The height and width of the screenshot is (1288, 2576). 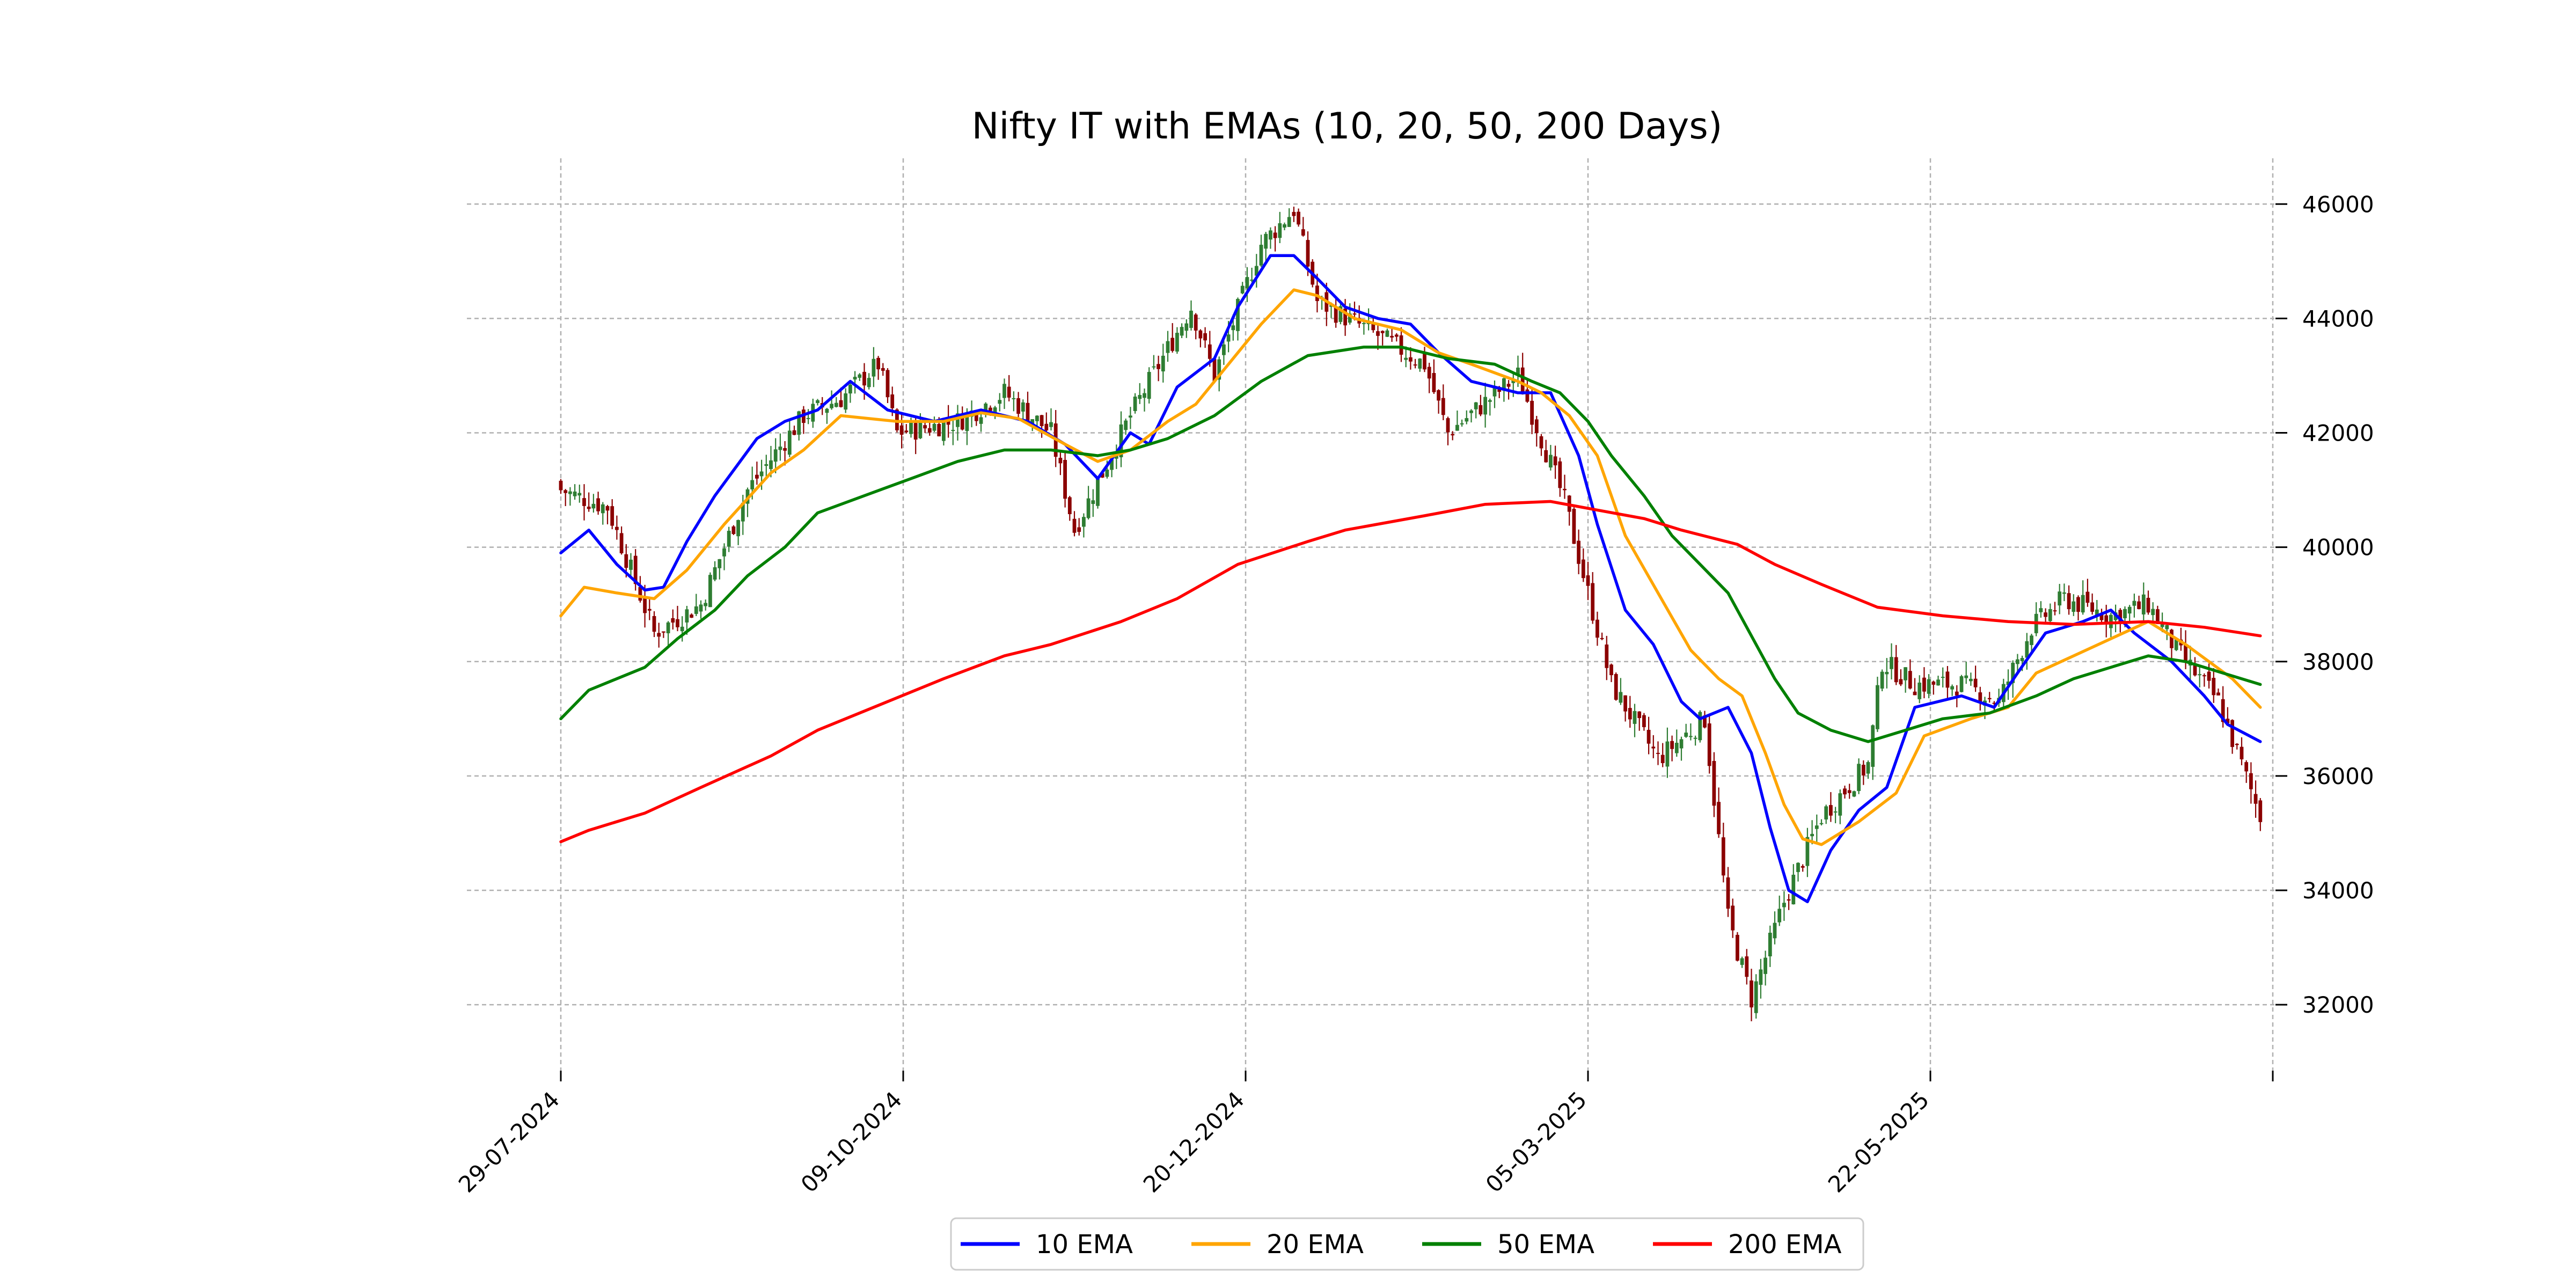 I want to click on legend-box, so click(x=1407, y=1244).